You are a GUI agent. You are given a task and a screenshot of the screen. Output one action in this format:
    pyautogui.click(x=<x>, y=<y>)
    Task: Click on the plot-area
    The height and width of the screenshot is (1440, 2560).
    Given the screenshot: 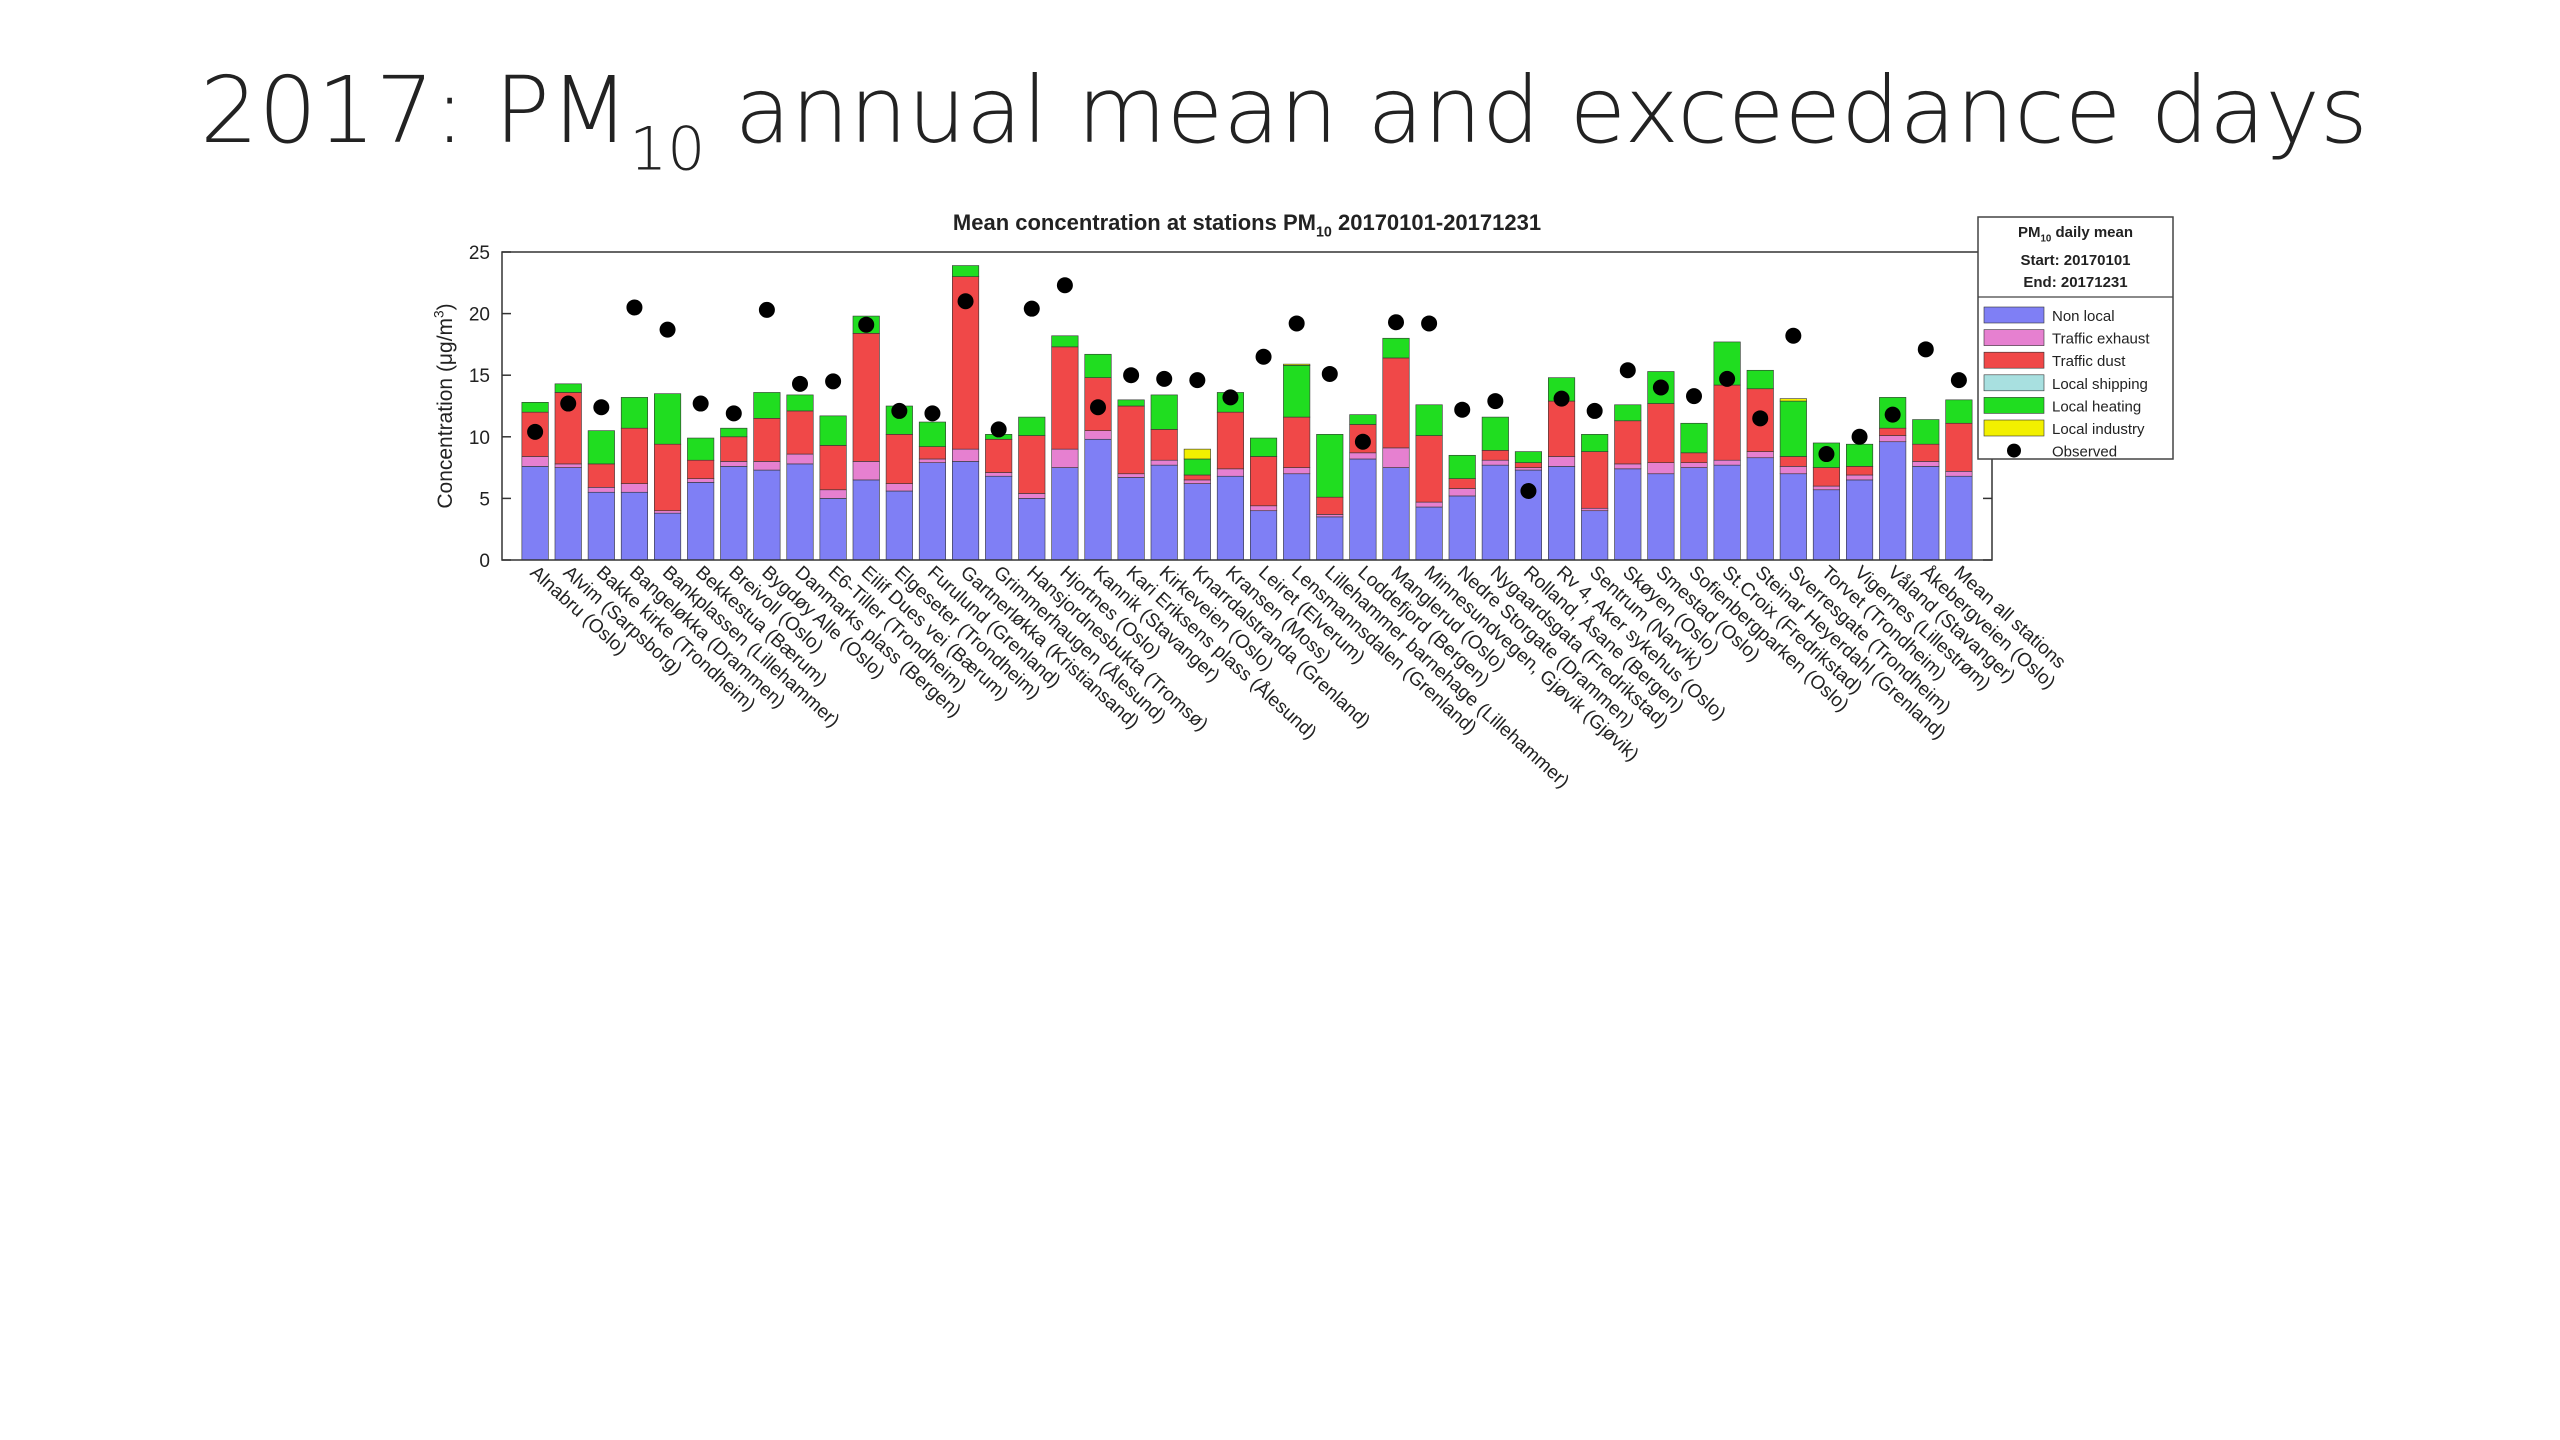 What is the action you would take?
    pyautogui.click(x=1247, y=406)
    